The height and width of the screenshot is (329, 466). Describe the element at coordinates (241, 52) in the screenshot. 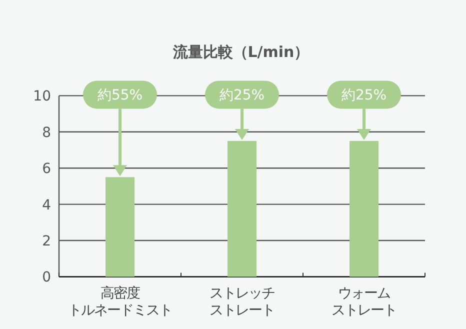

I see `chart-title: 流量比較（L/min）` at that location.